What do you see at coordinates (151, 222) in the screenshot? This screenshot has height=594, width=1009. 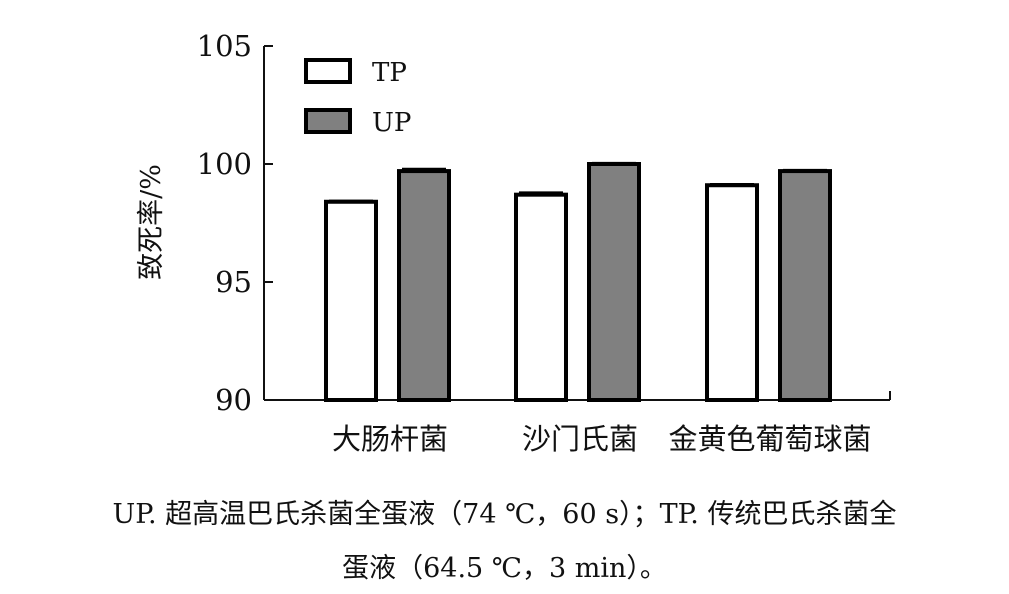 I see `y-axis-label: 致死率/%` at bounding box center [151, 222].